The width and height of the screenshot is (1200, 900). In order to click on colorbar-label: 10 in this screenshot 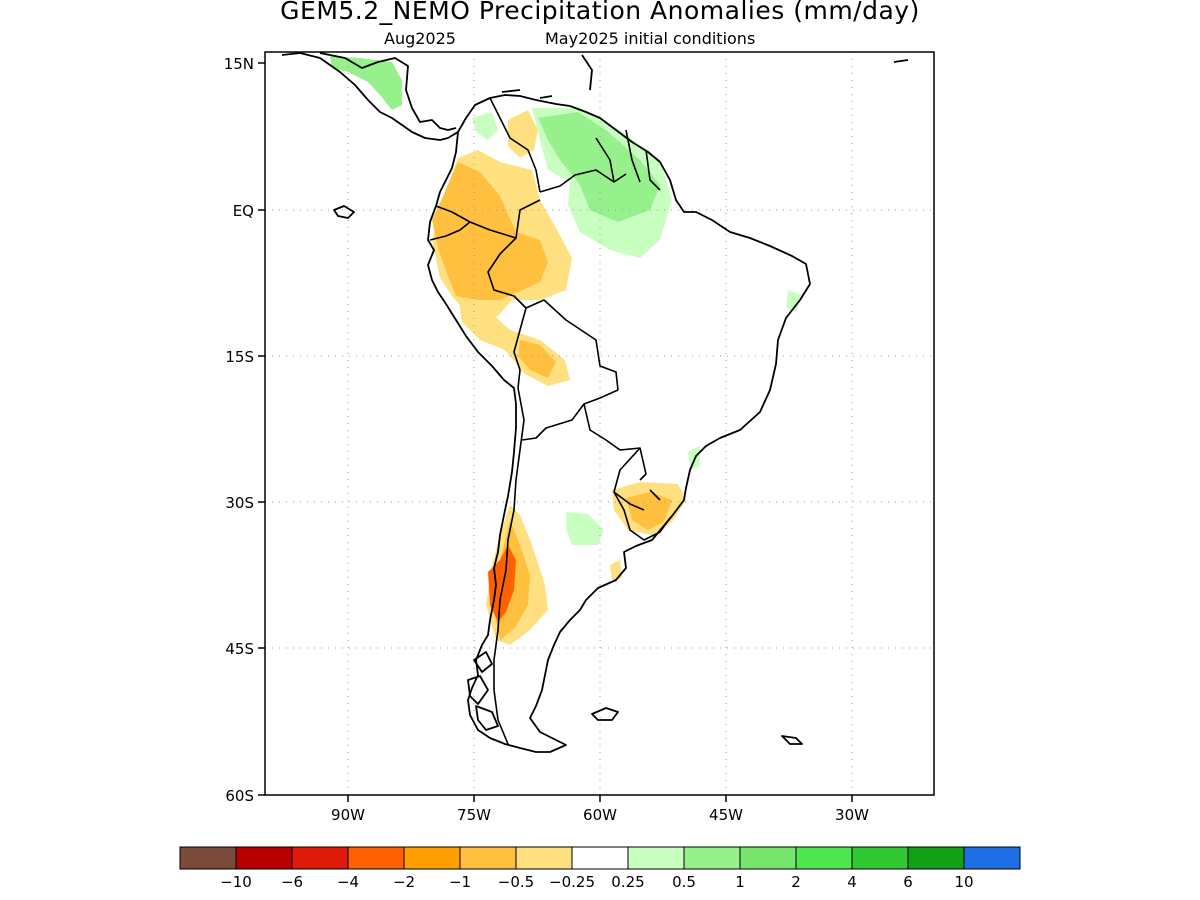, I will do `click(963, 882)`.